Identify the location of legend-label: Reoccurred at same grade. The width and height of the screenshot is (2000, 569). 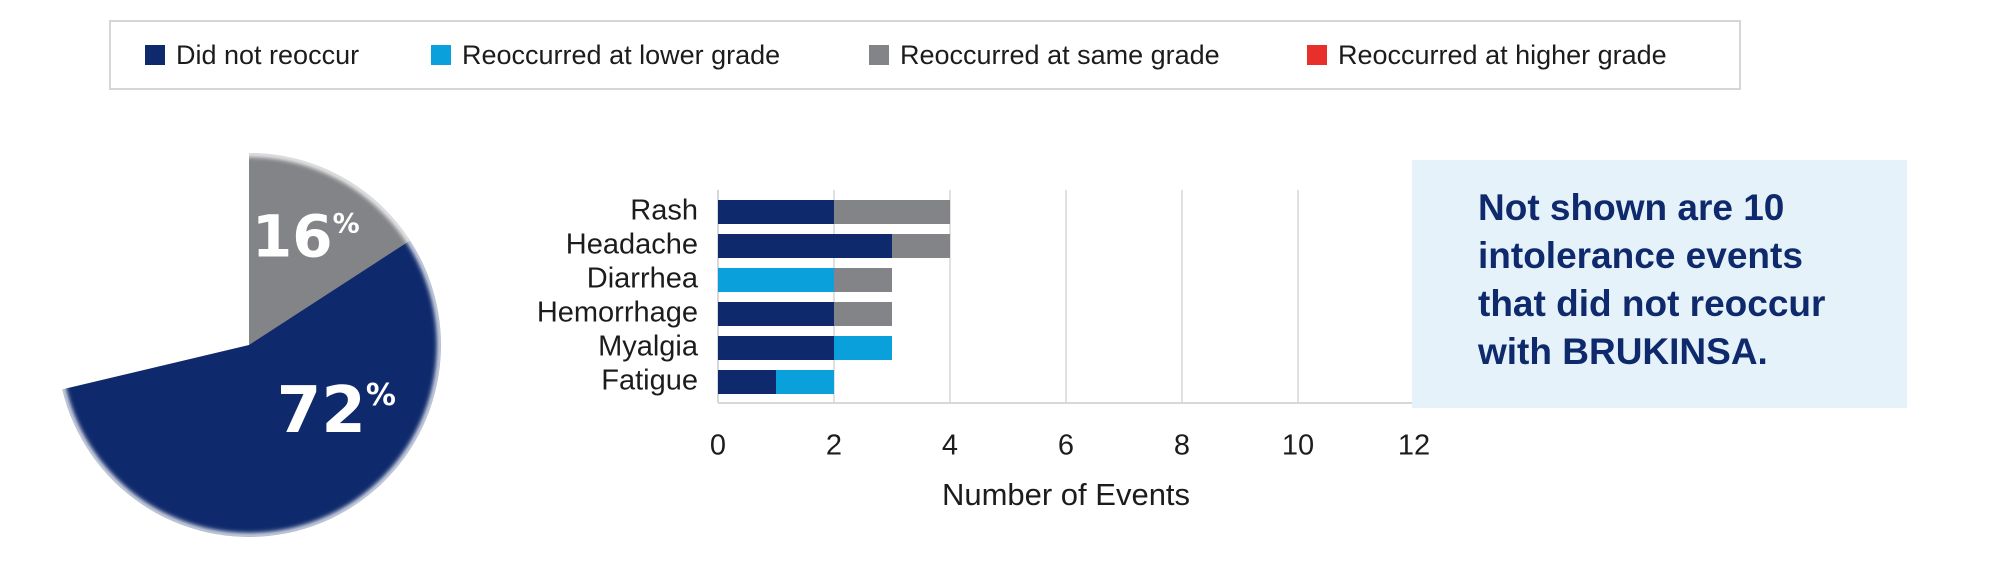
(1060, 54).